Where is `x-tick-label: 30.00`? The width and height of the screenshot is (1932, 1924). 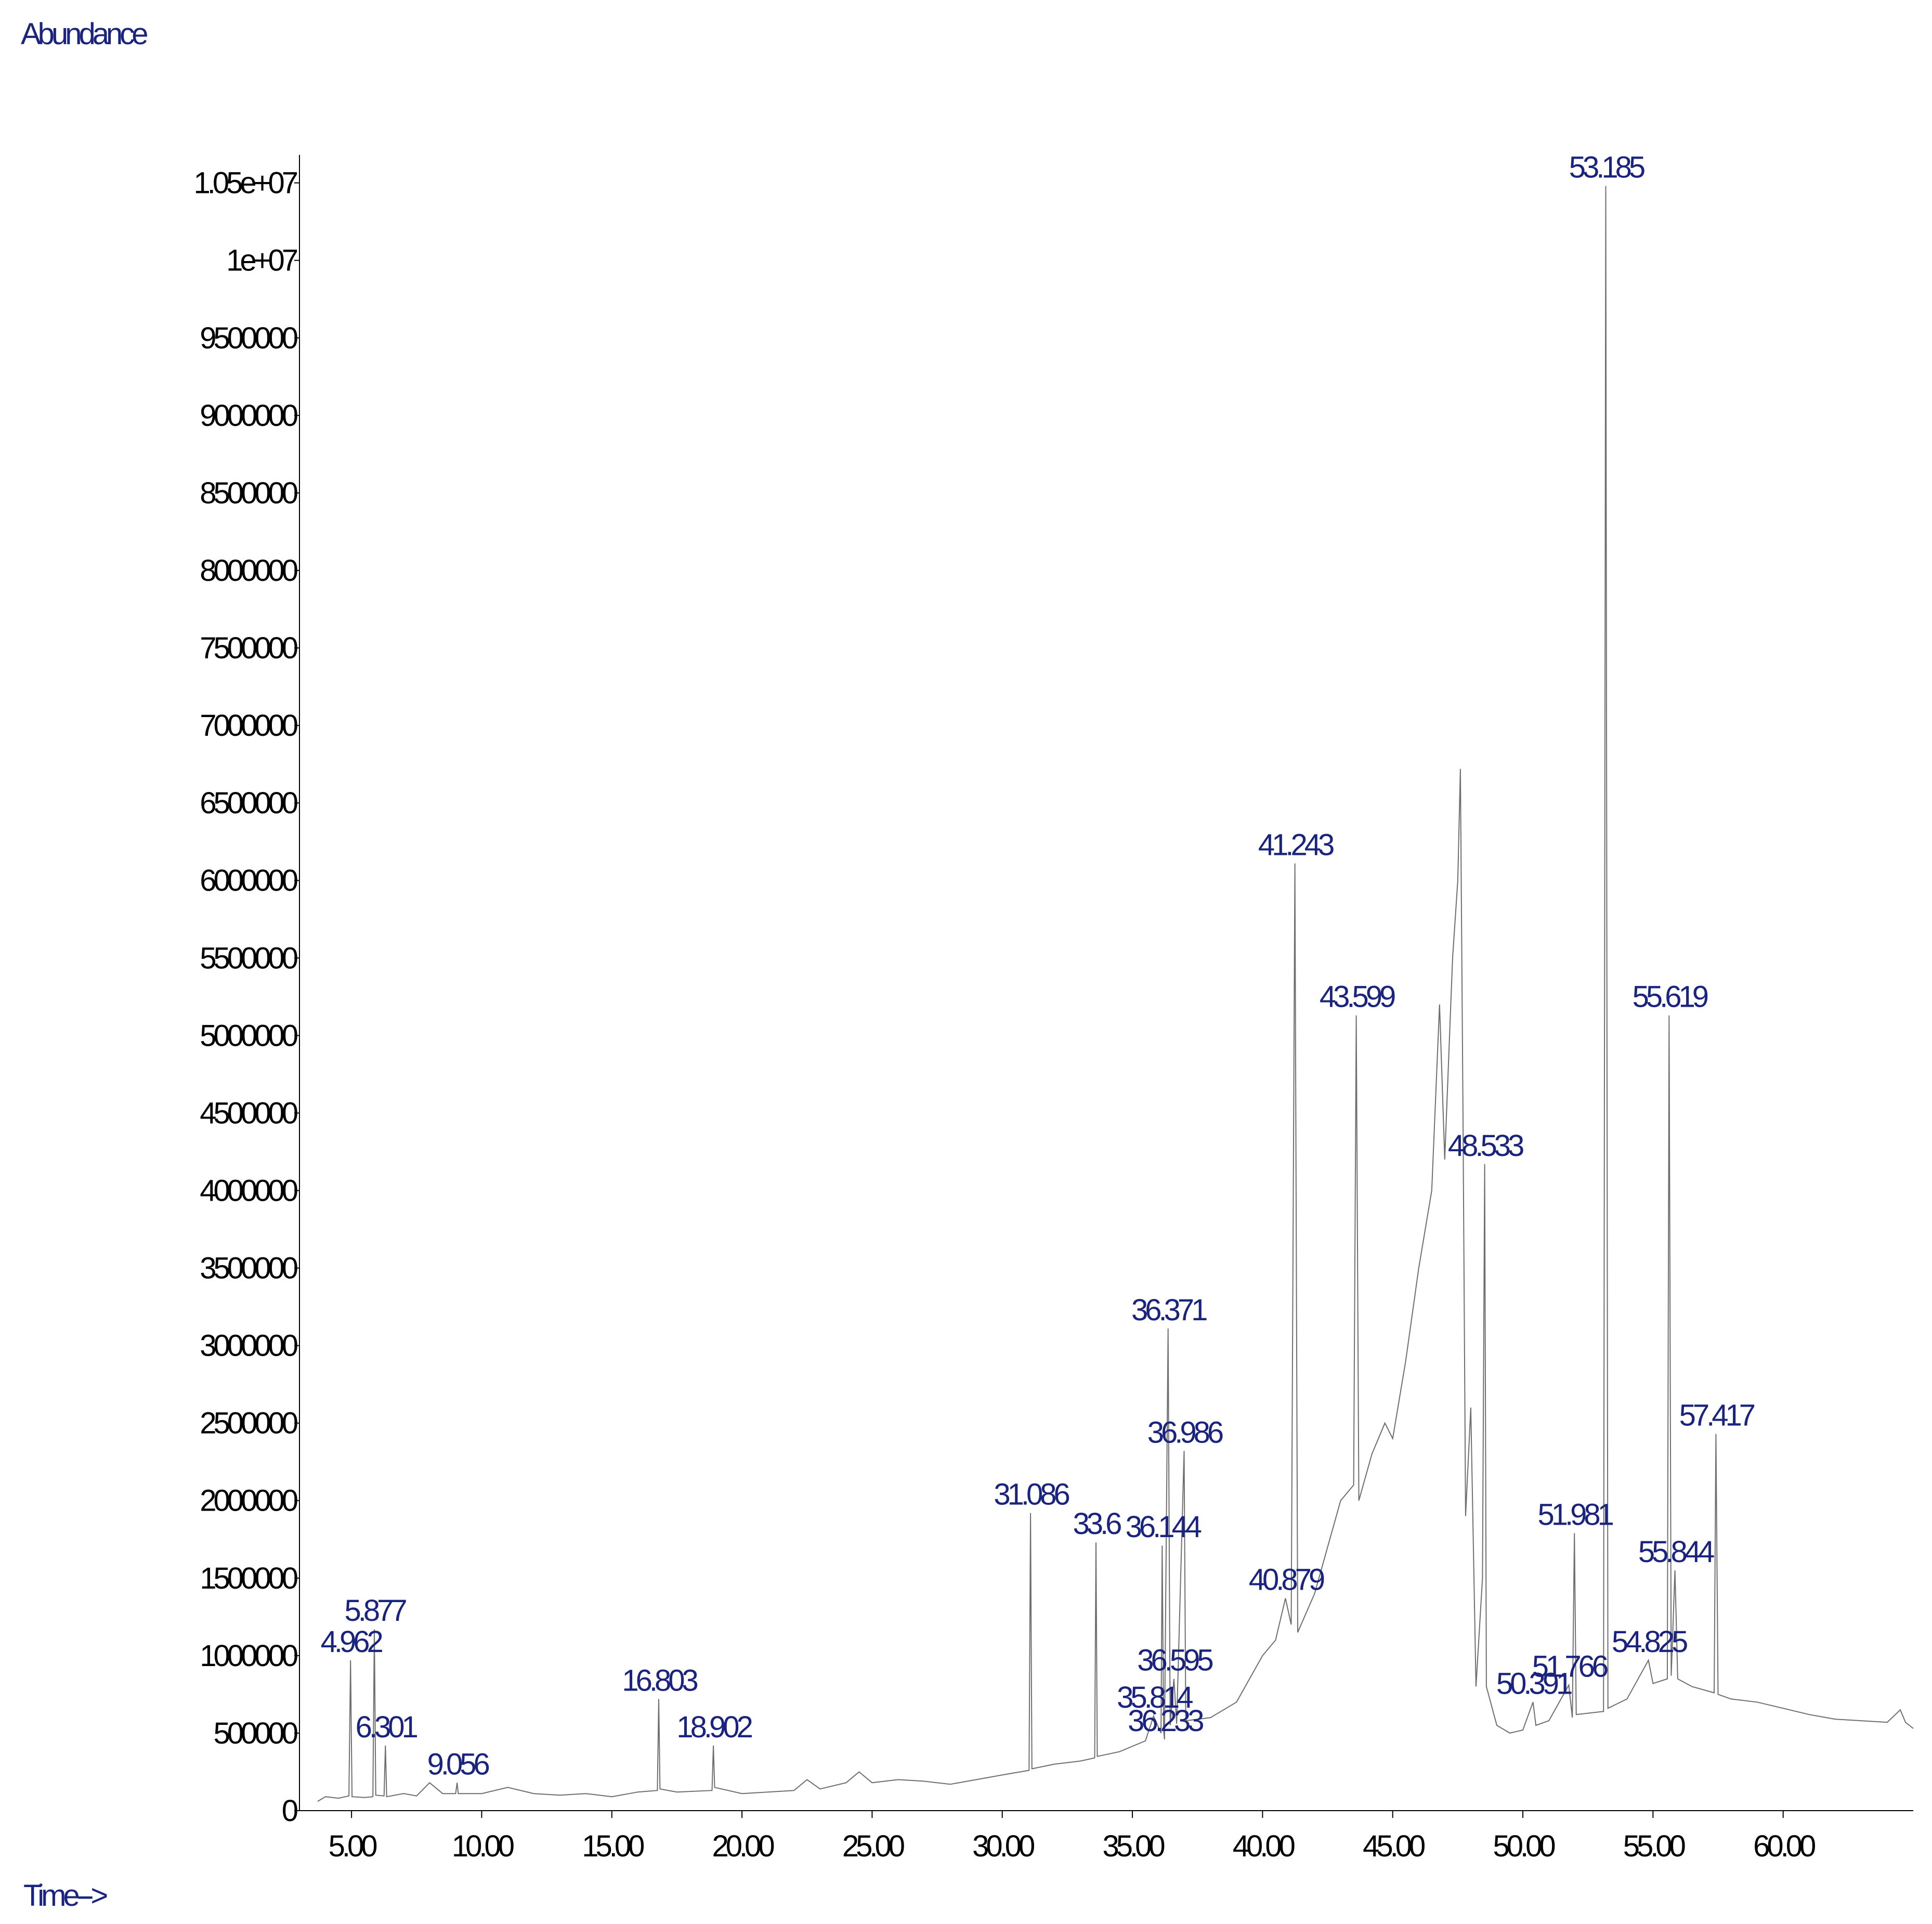
x-tick-label: 30.00 is located at coordinates (1003, 1846).